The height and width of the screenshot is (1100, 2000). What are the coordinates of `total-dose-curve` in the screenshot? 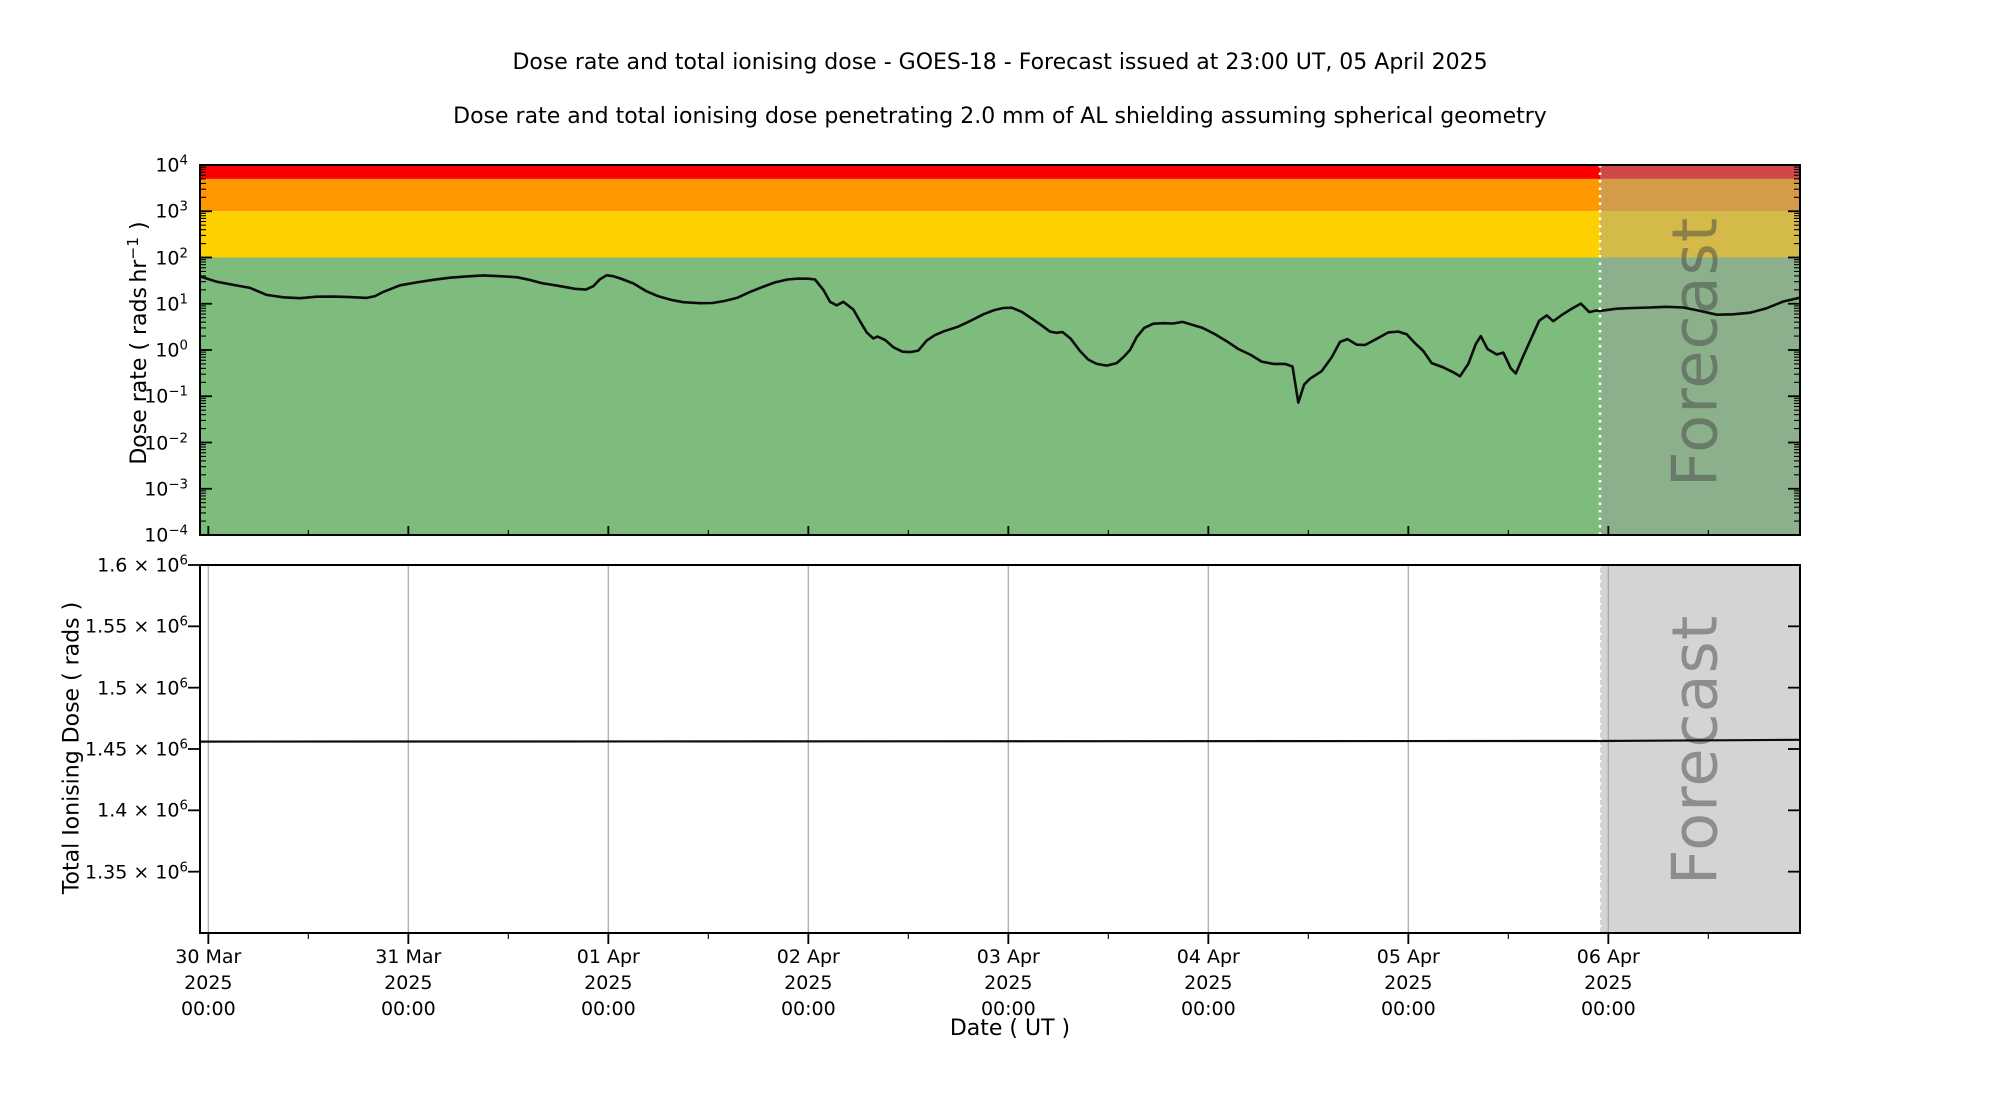 It's located at (1000, 740).